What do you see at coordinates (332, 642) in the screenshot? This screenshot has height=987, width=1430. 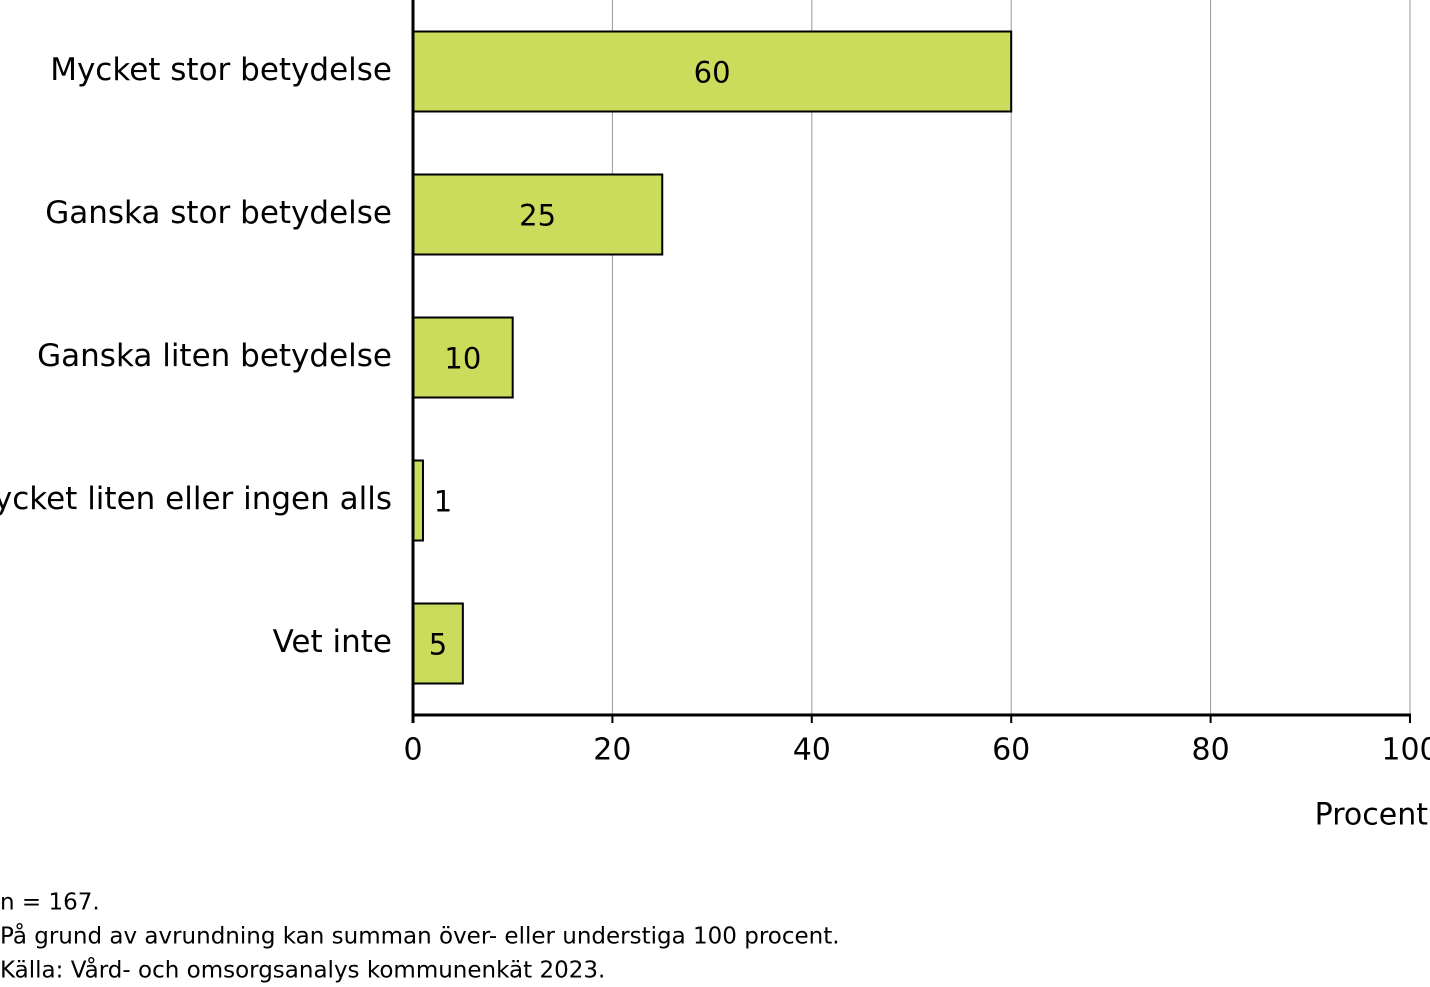 I see `y-tick-label: Vet inte` at bounding box center [332, 642].